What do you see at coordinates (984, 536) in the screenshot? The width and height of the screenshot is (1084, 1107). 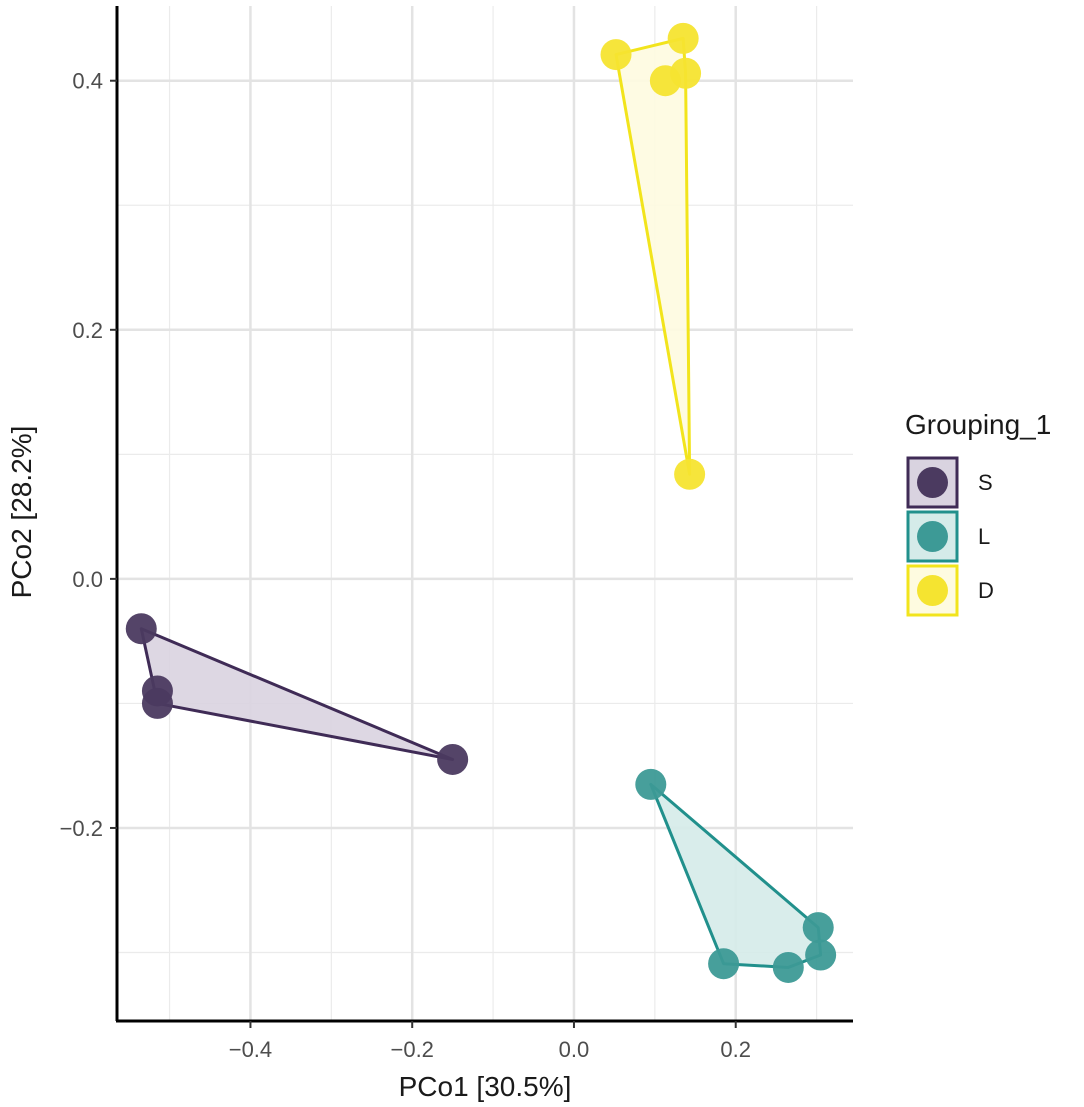 I see `legend-label-L: L` at bounding box center [984, 536].